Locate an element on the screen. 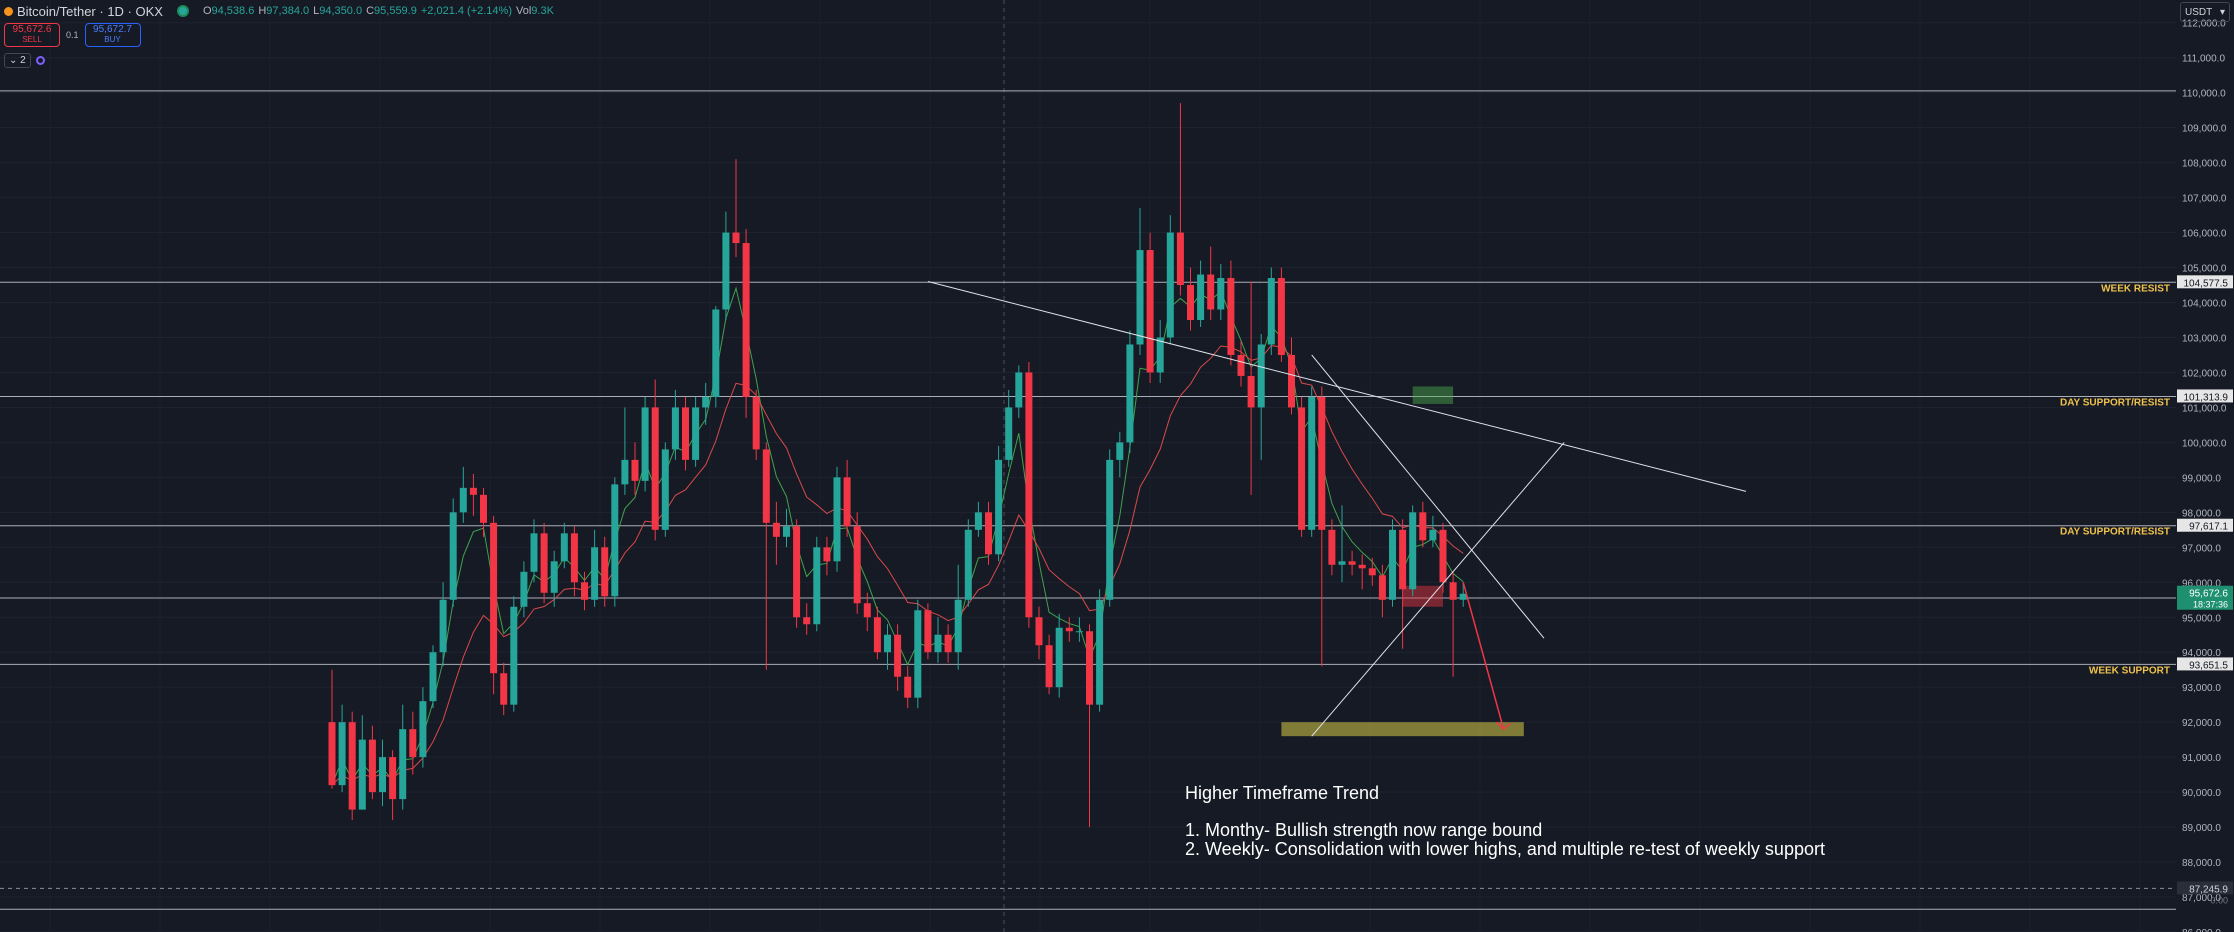 This screenshot has width=2234, height=932. indicator-count: ⌄ 2 is located at coordinates (17, 60).